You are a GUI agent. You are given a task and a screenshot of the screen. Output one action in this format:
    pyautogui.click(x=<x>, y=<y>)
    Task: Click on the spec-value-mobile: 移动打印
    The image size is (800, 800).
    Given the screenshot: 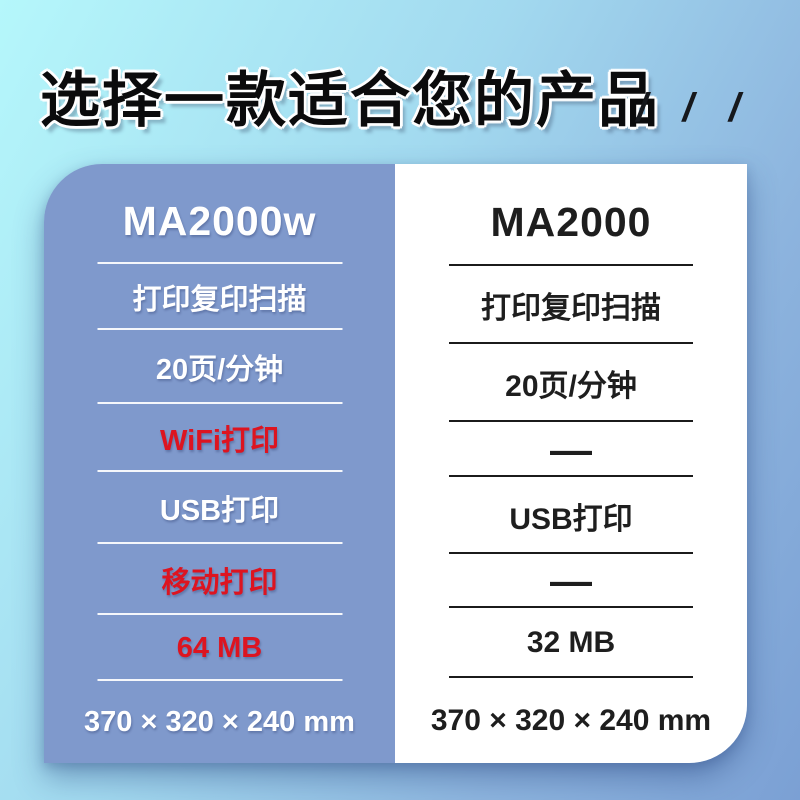 What is the action you would take?
    pyautogui.click(x=219, y=582)
    